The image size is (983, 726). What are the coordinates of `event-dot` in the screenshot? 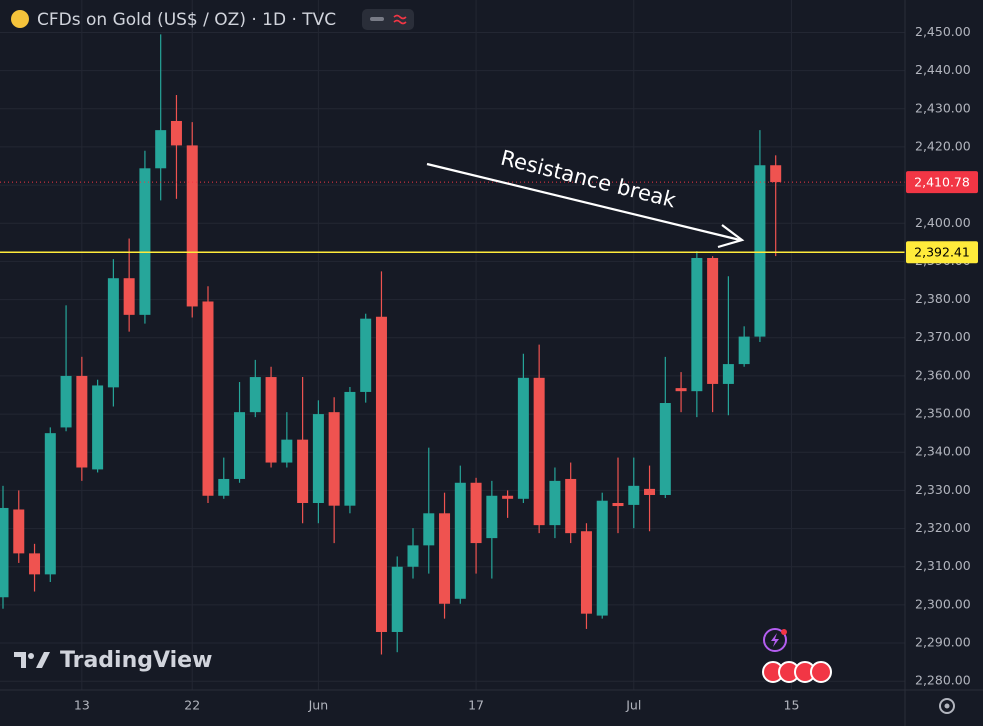 It's located at (784, 632).